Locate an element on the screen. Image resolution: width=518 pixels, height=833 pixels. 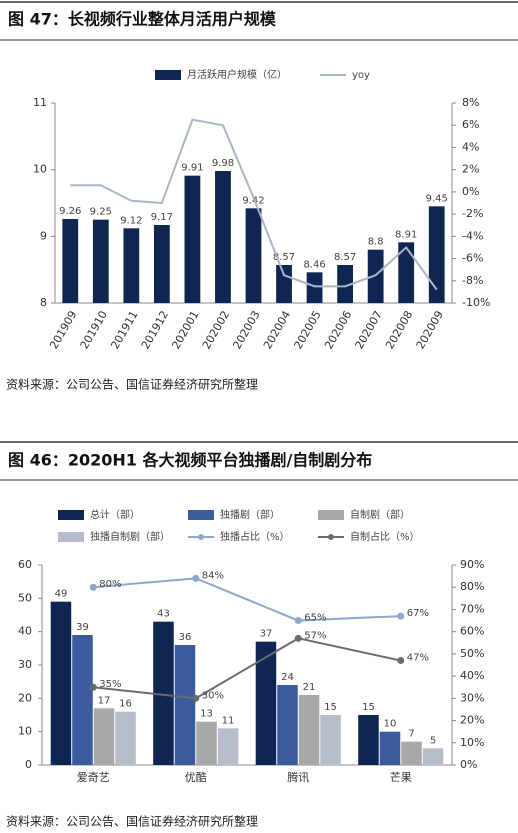
y2-tick-label: 60% is located at coordinates (472, 631).